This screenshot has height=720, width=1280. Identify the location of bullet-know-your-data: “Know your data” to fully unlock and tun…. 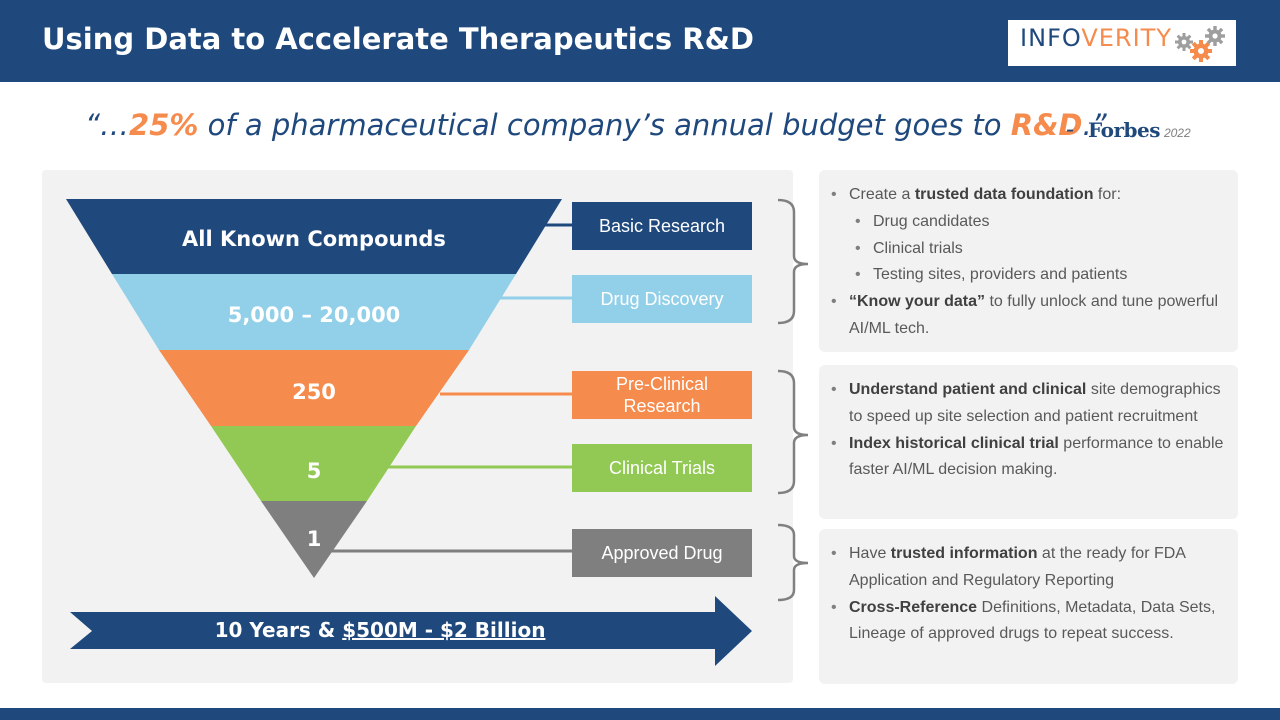
(1026, 316).